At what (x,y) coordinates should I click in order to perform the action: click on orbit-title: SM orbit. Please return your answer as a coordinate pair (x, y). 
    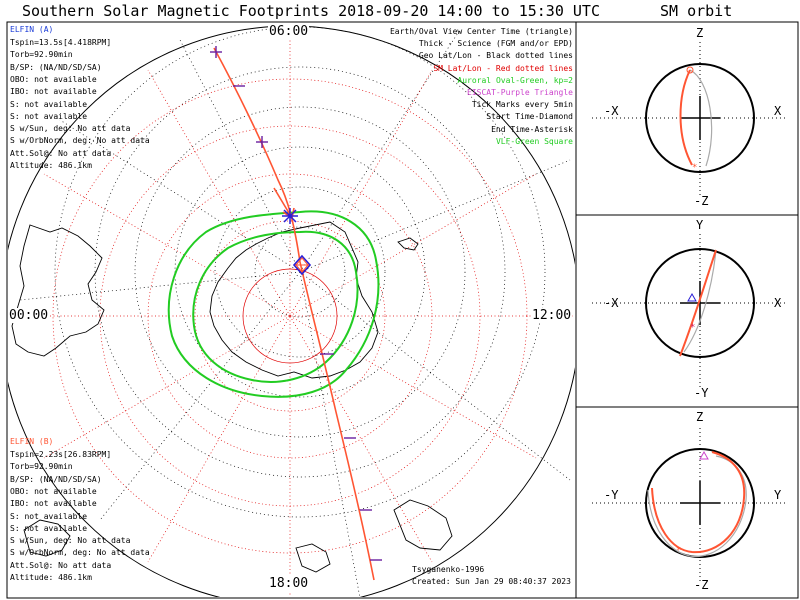
    Looking at the image, I should click on (696, 11).